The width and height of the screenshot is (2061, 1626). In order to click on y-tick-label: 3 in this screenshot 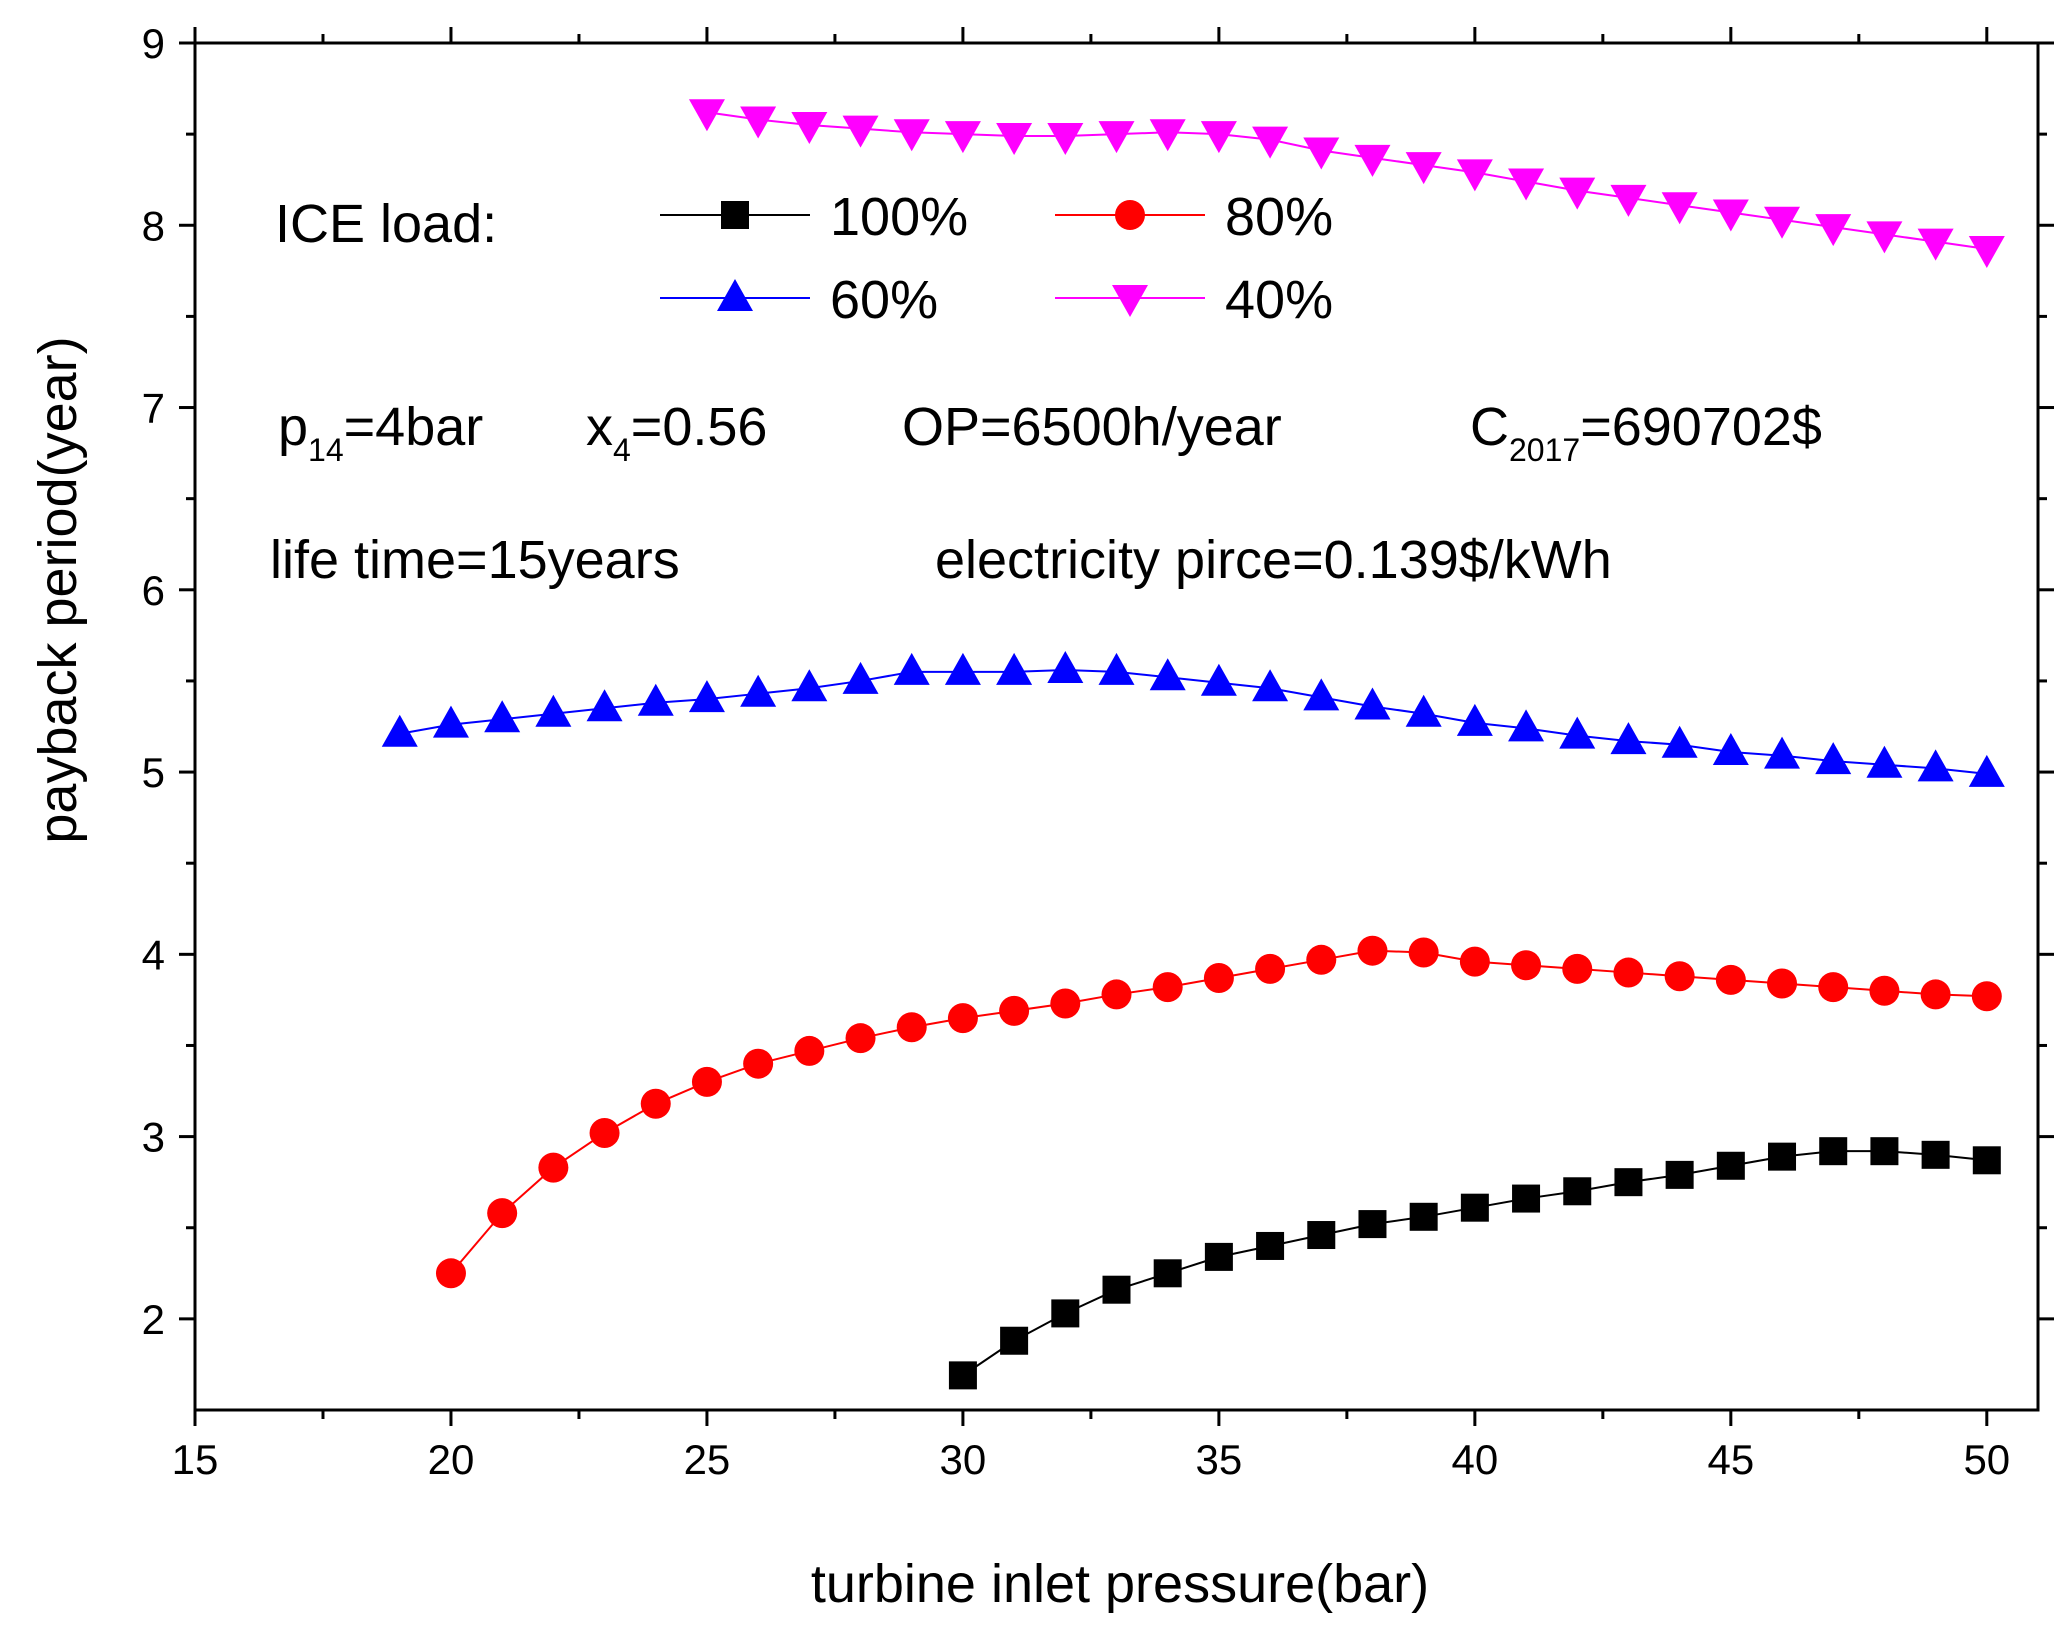, I will do `click(153, 1137)`.